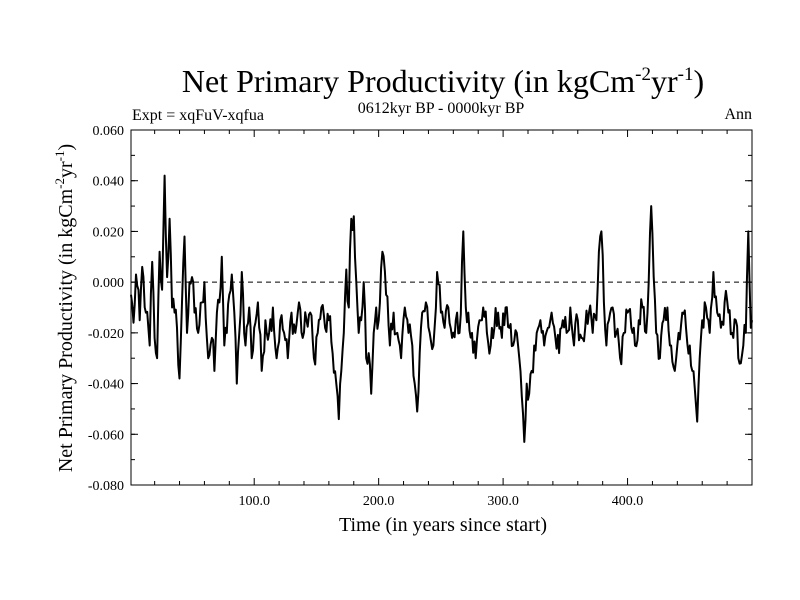  Describe the element at coordinates (66, 147) in the screenshot. I see `y-axis-label-end: )` at that location.